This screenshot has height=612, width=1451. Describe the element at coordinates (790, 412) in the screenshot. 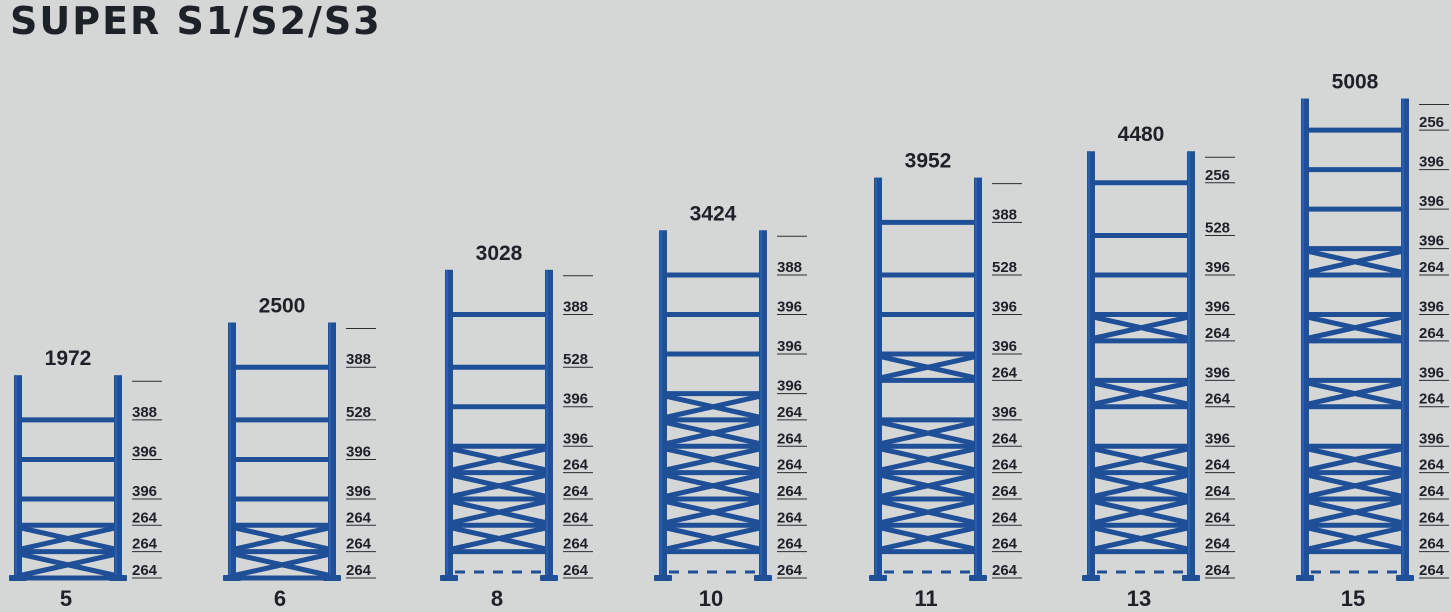

I see `frame-3-dim-label-4: 264` at that location.